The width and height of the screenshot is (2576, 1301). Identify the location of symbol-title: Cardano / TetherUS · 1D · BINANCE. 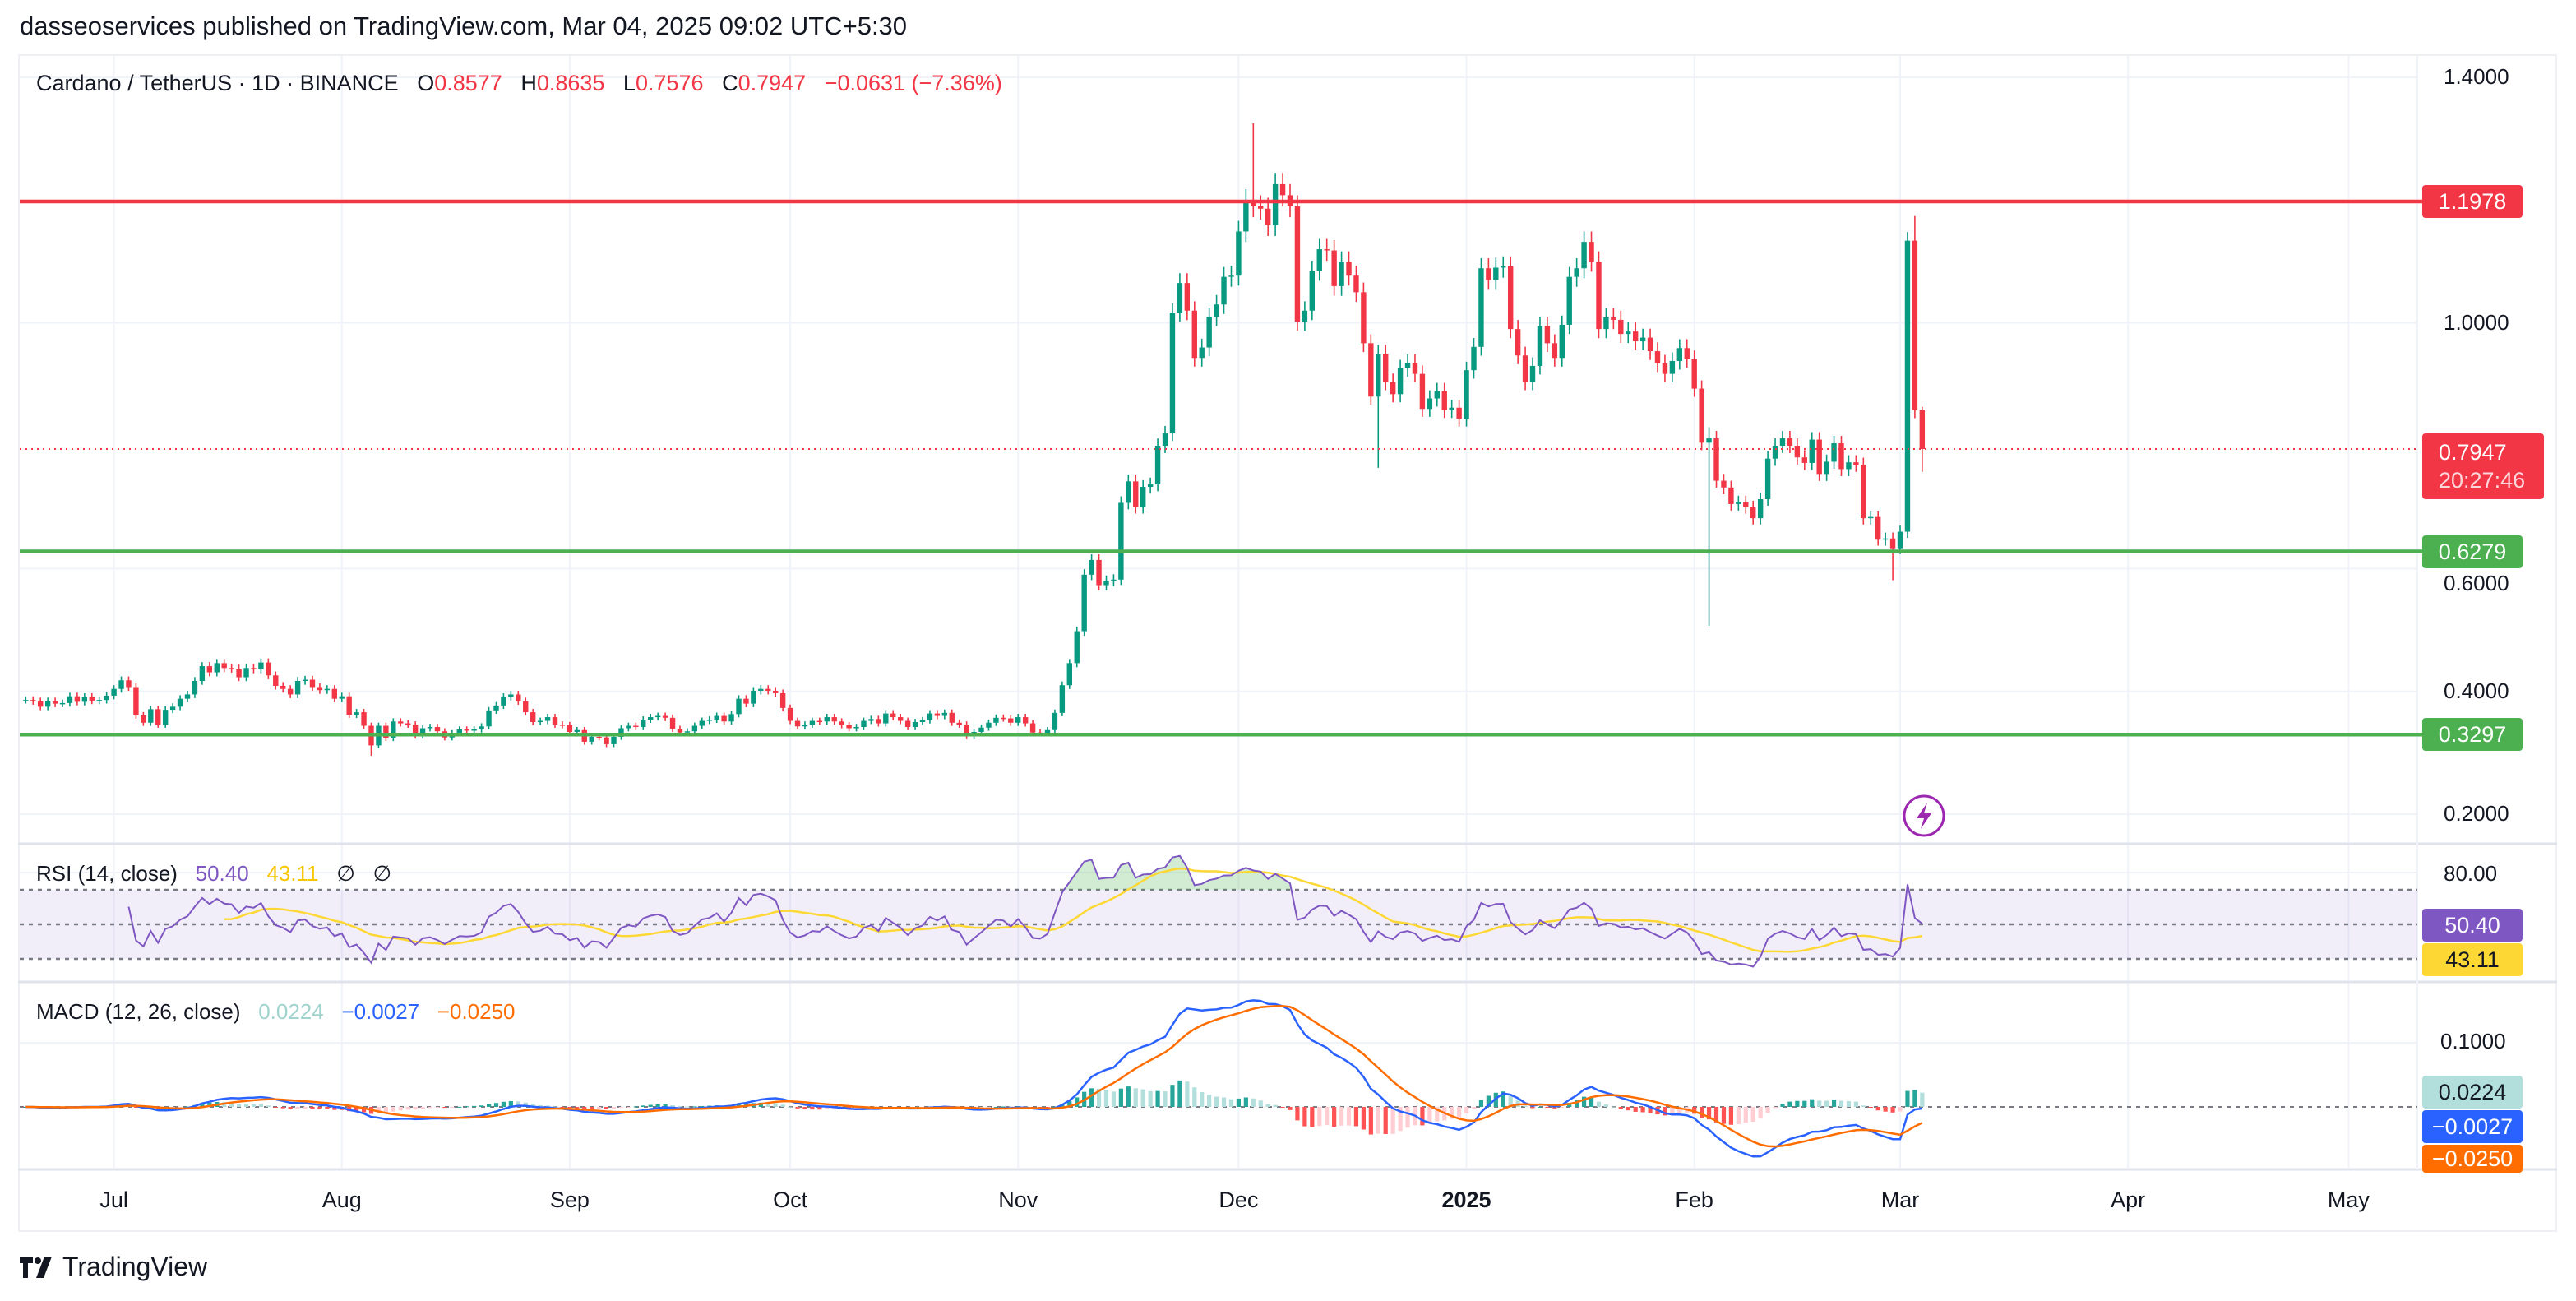
(217, 83).